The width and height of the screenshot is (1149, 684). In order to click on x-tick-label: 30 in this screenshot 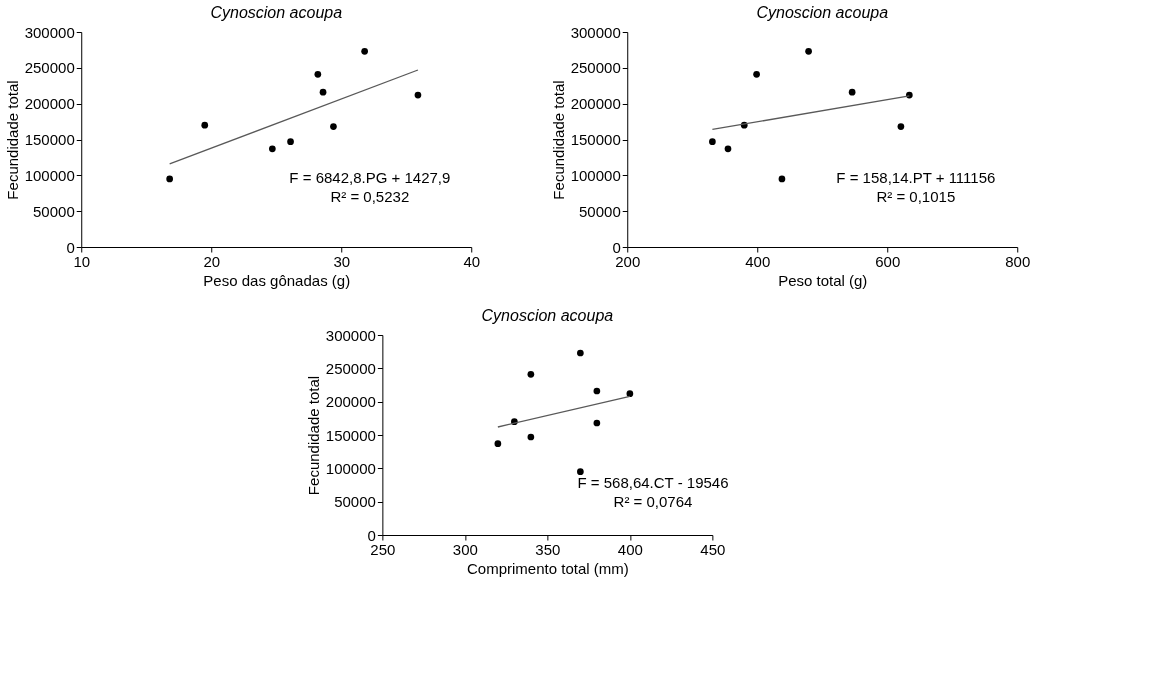, I will do `click(342, 261)`.